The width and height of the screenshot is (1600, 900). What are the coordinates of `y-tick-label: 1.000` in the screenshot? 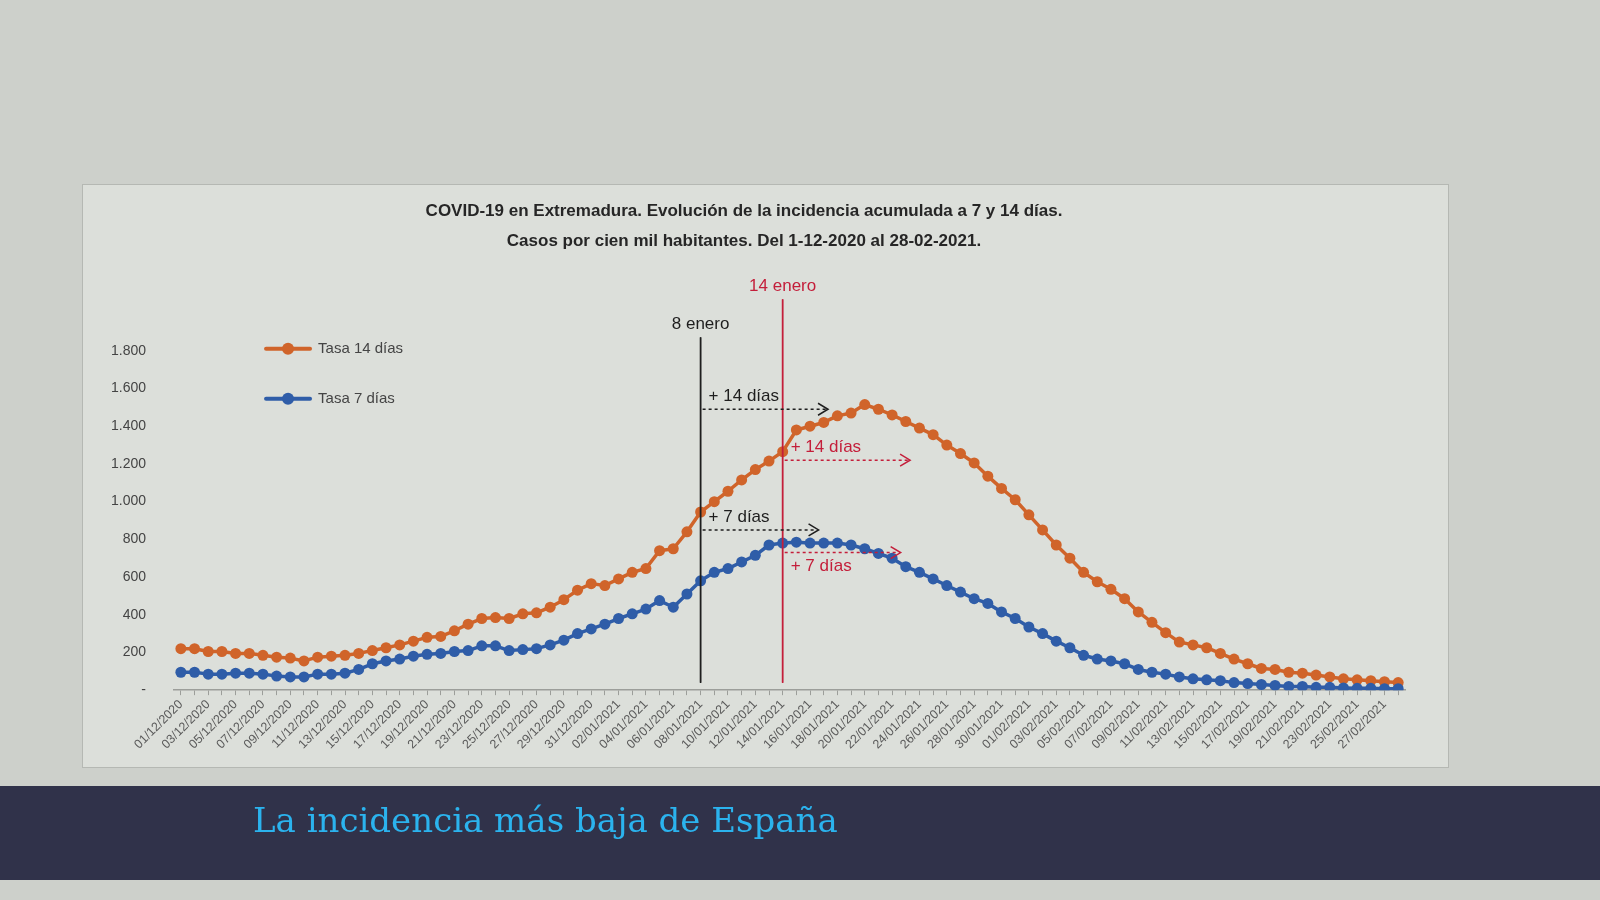 It's located at (128, 500).